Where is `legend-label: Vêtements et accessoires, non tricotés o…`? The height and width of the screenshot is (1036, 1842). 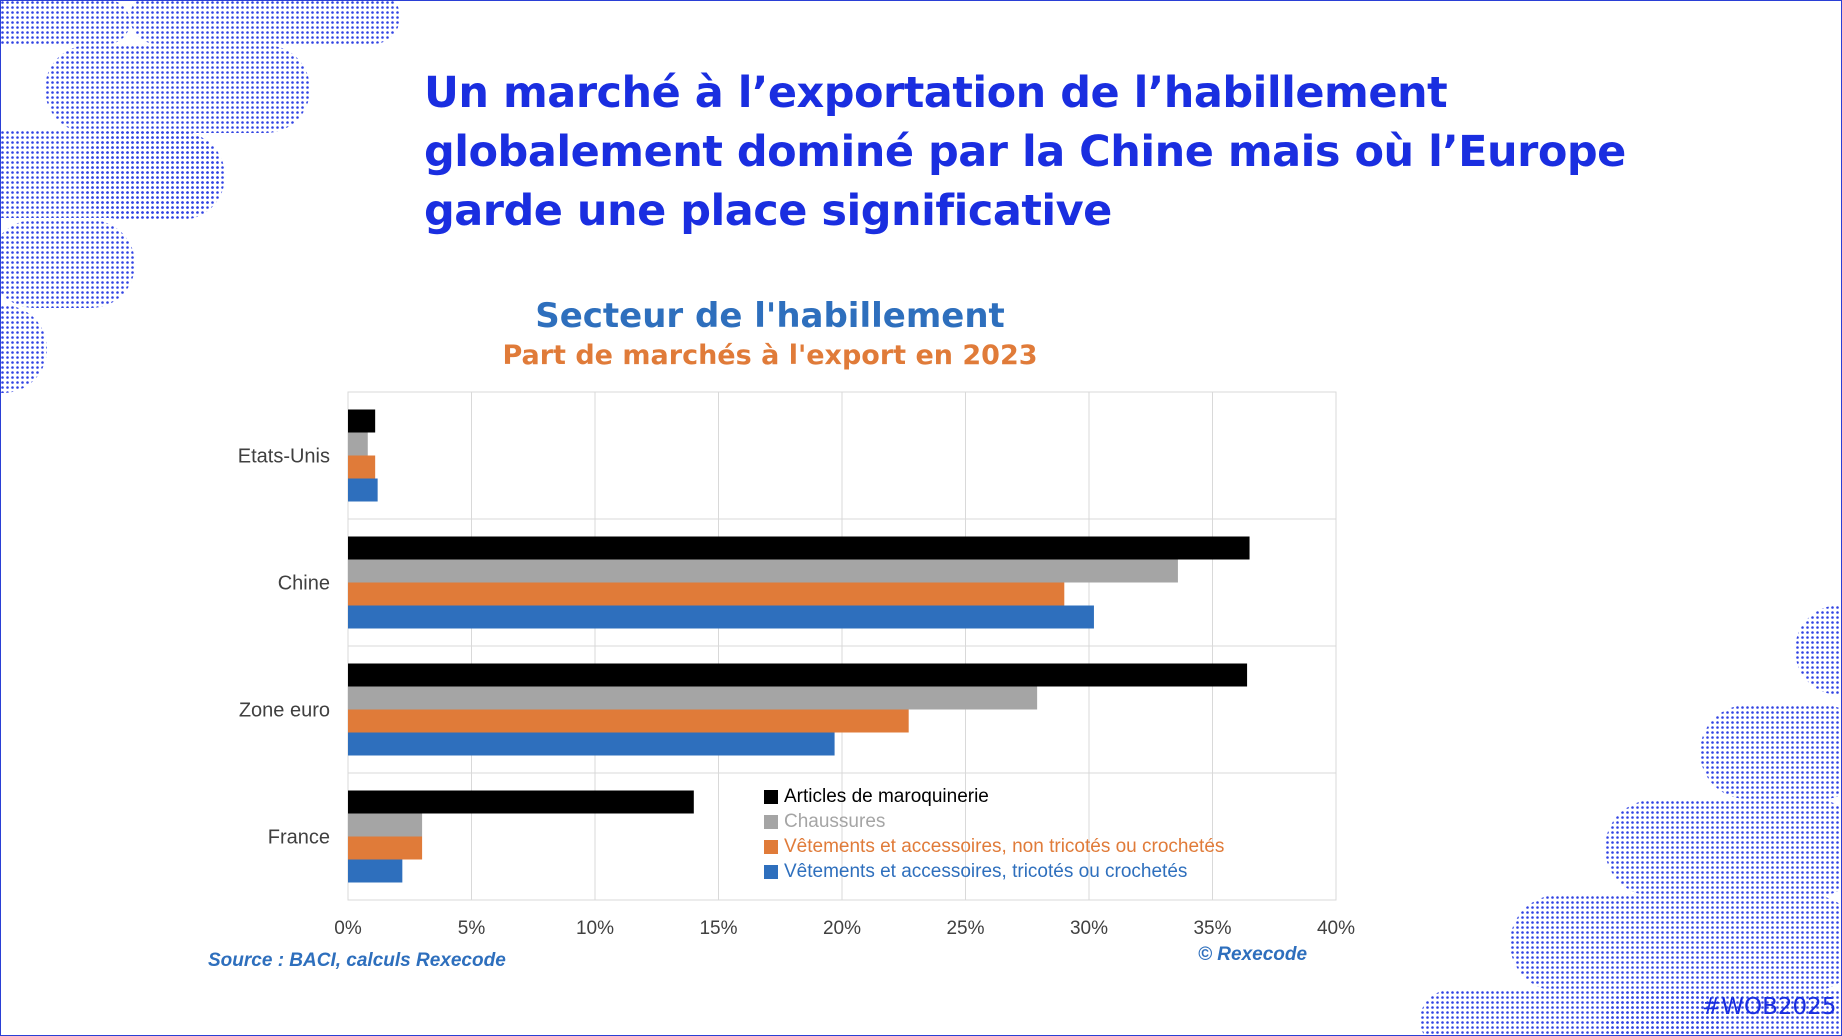 legend-label: Vêtements et accessoires, non tricotés o… is located at coordinates (1004, 846).